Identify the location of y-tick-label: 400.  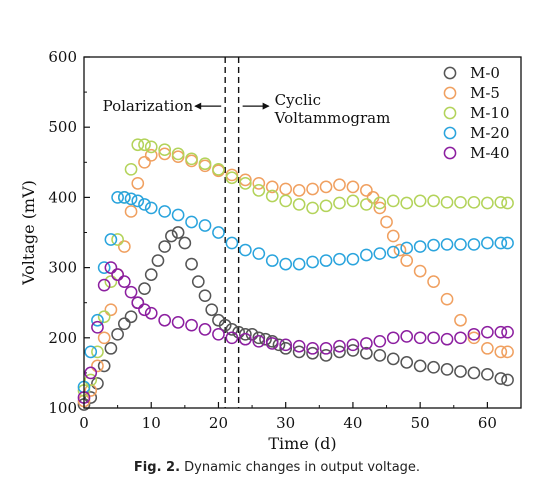
(62, 197).